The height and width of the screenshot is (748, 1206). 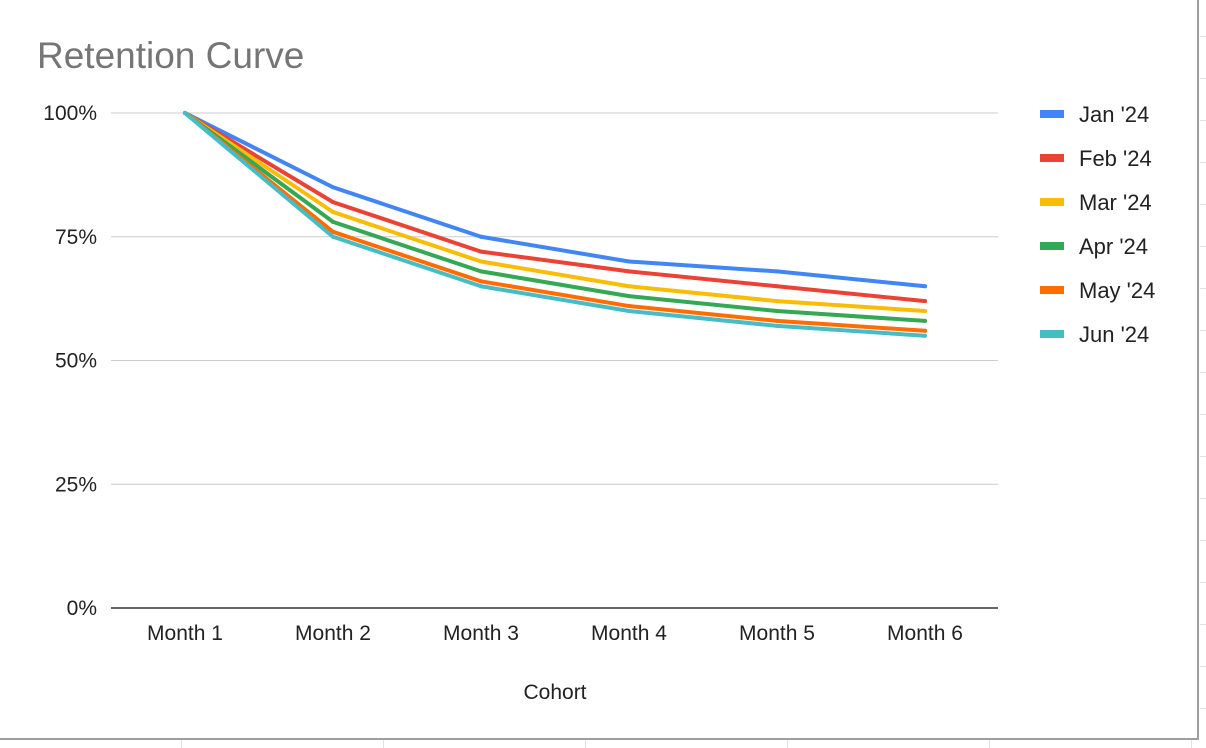 What do you see at coordinates (185, 633) in the screenshot?
I see `x-tick-label: Month 1` at bounding box center [185, 633].